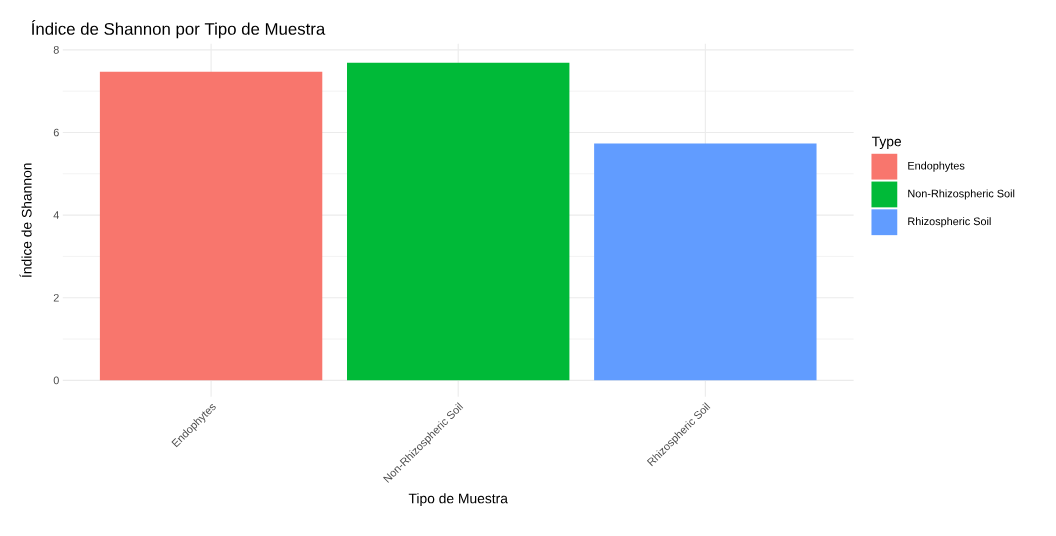 Image resolution: width=1056 pixels, height=536 pixels. What do you see at coordinates (886, 143) in the screenshot?
I see `legend-title: Type` at bounding box center [886, 143].